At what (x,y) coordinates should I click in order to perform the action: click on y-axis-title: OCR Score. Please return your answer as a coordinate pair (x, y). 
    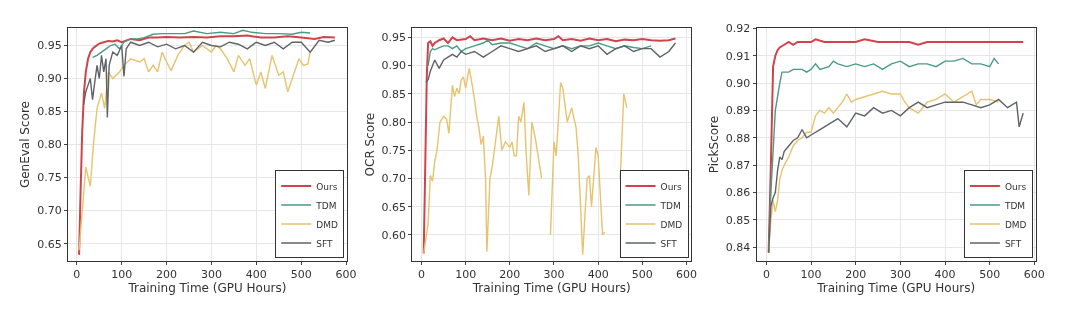
    Looking at the image, I should click on (369, 144).